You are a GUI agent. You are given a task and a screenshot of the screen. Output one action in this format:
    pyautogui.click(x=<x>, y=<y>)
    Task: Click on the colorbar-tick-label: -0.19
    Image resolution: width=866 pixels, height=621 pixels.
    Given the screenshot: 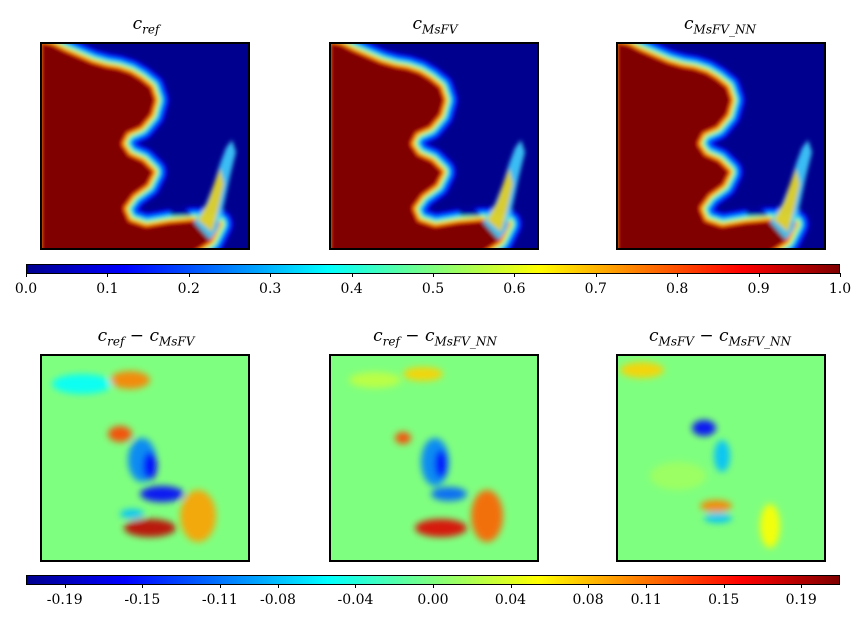 What is the action you would take?
    pyautogui.click(x=64, y=600)
    